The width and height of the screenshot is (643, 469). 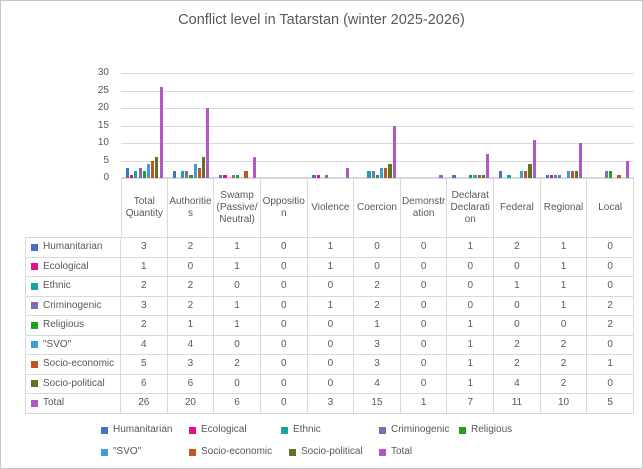 I want to click on legend-item: Religious, so click(x=485, y=430).